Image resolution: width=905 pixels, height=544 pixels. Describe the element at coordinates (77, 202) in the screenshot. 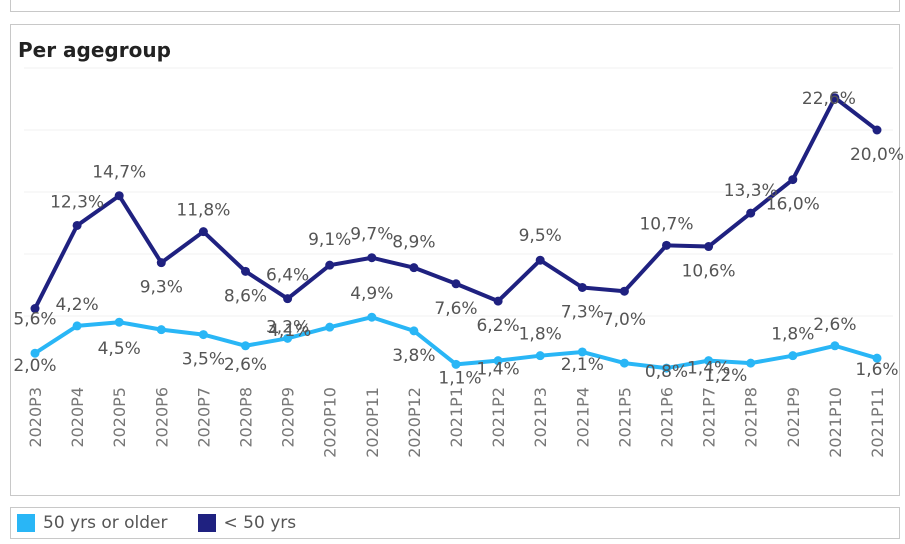

I see `data-label: 12,3%` at that location.